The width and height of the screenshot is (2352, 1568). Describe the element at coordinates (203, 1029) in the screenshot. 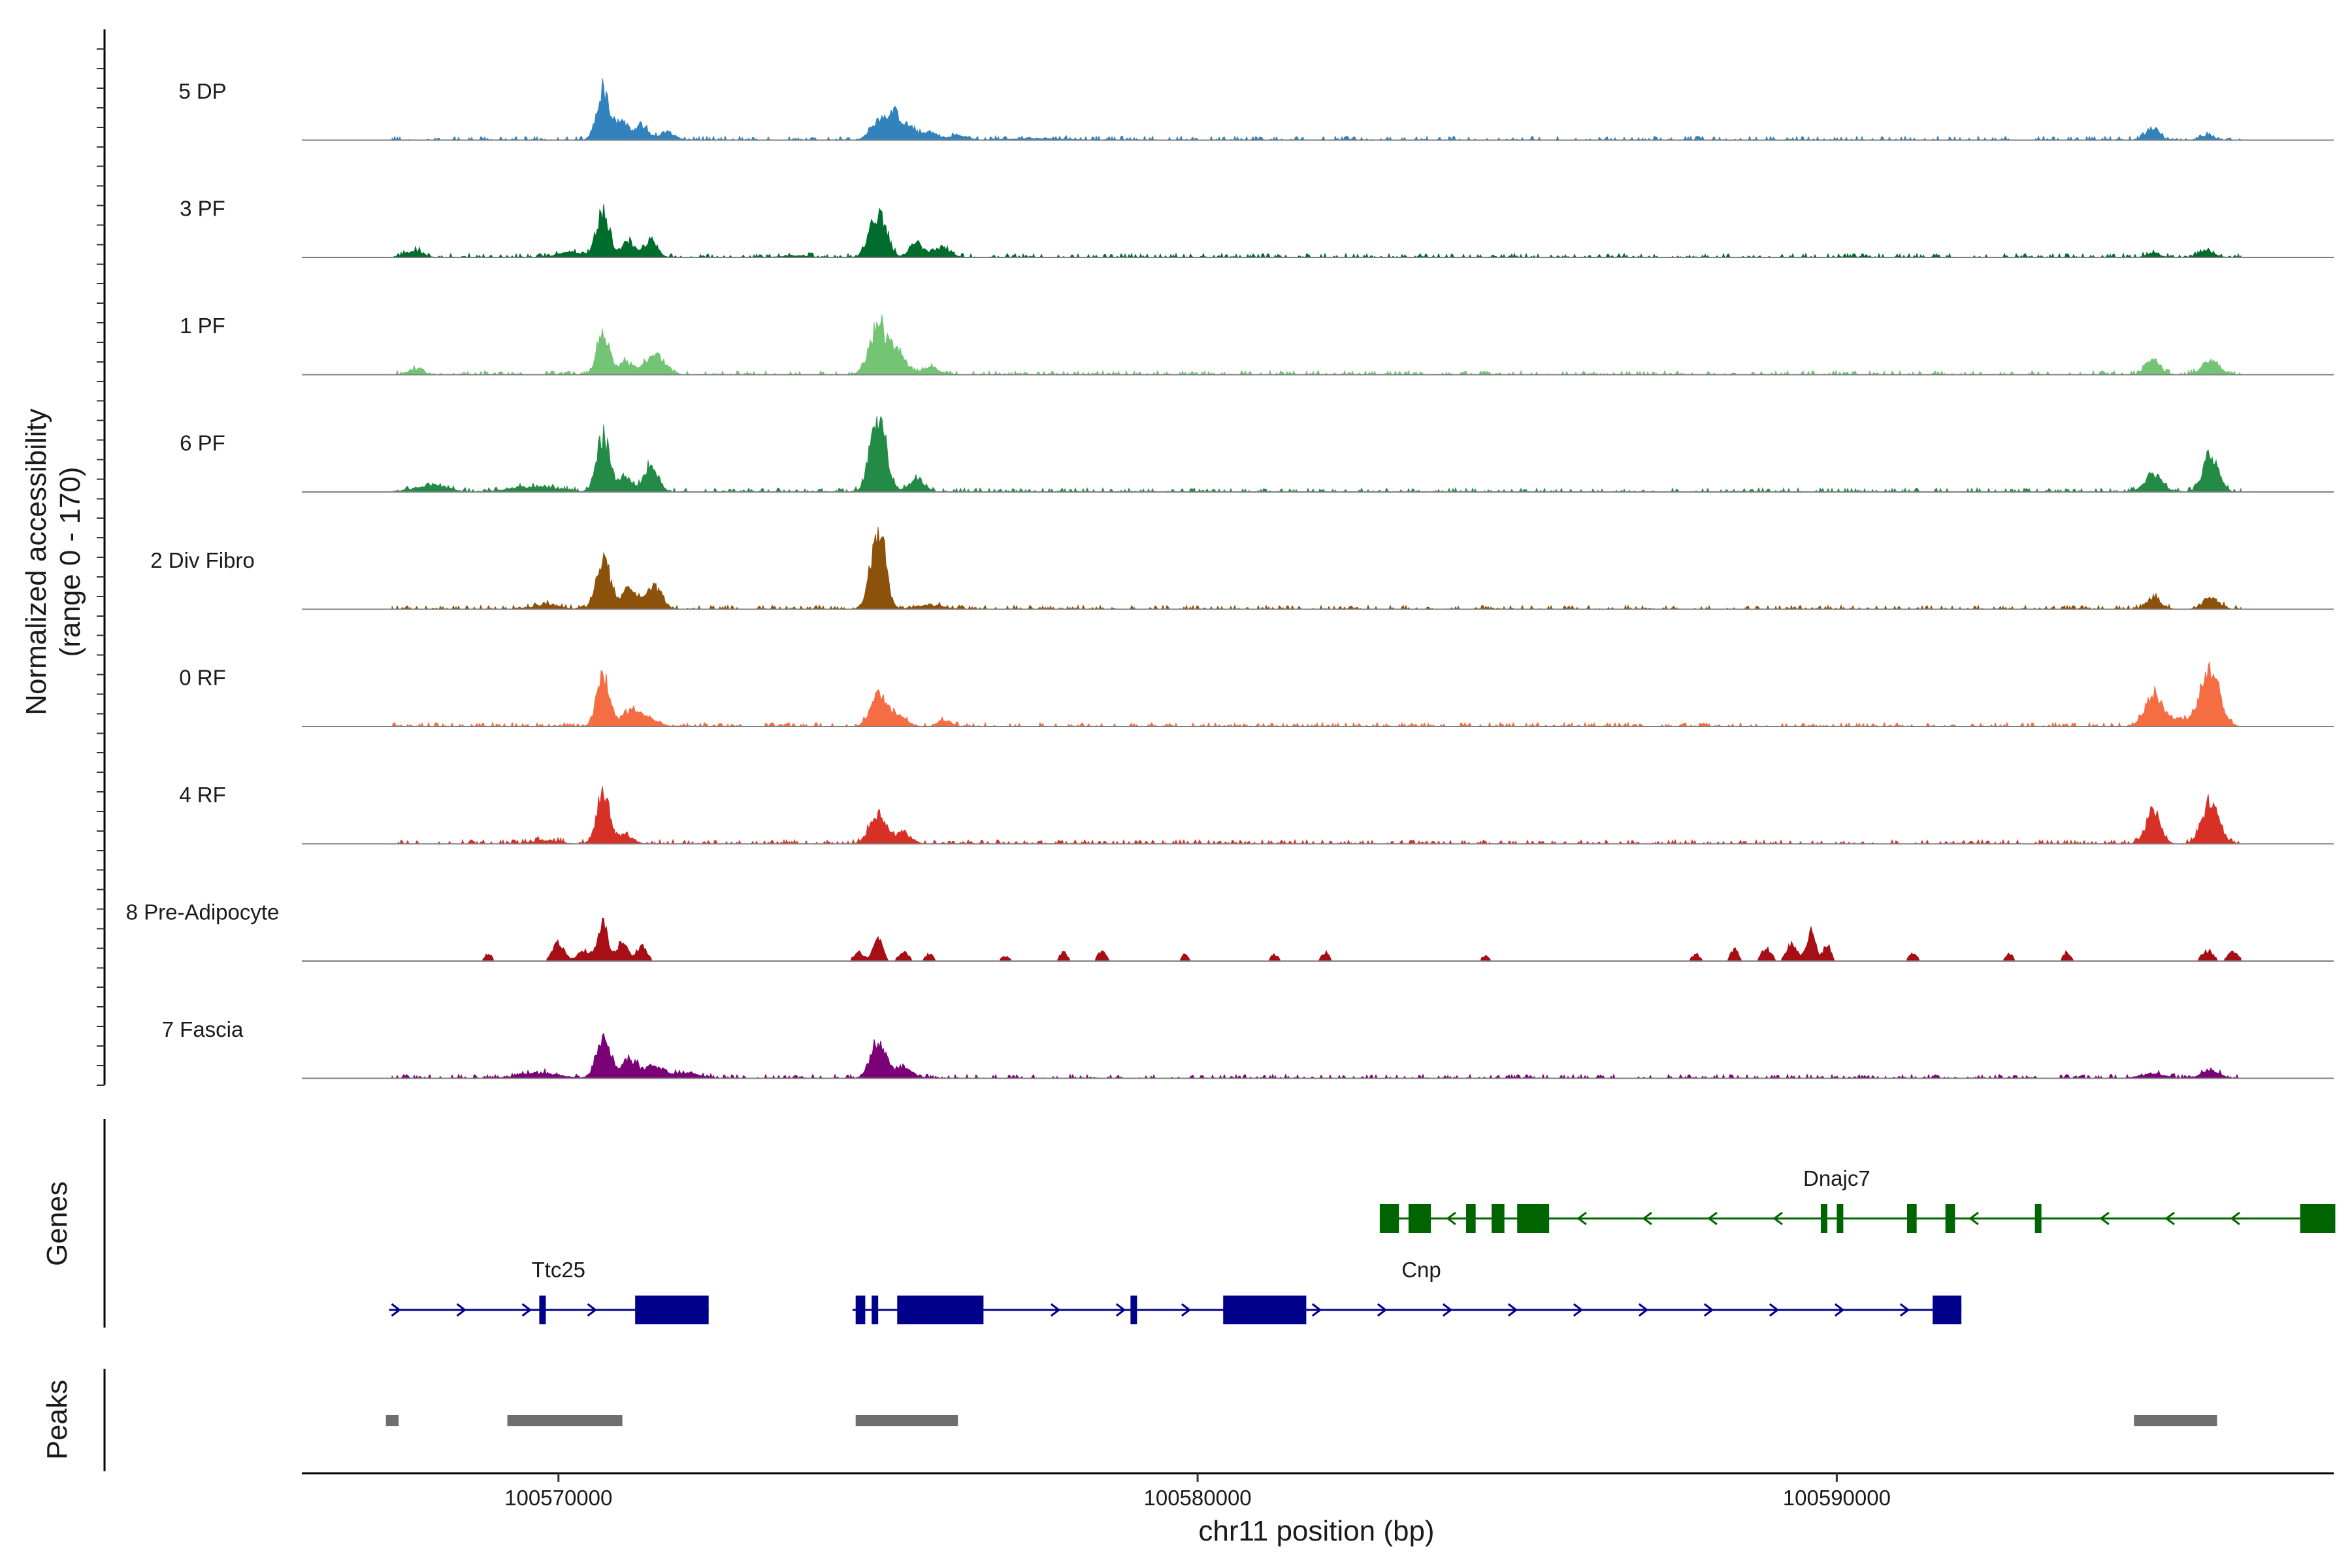

I see `track-label: 7 Fascia` at that location.